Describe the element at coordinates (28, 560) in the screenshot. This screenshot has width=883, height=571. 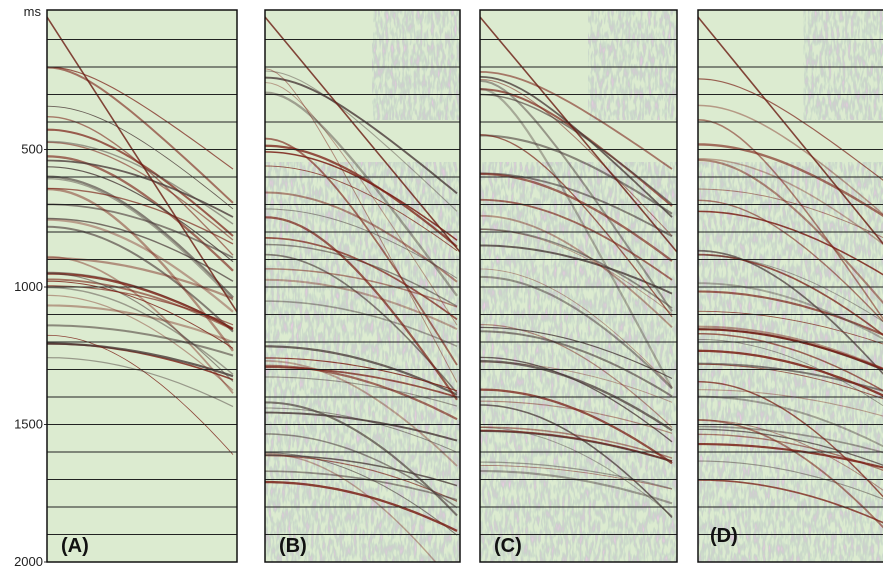
I see `tick-label: 2000` at that location.